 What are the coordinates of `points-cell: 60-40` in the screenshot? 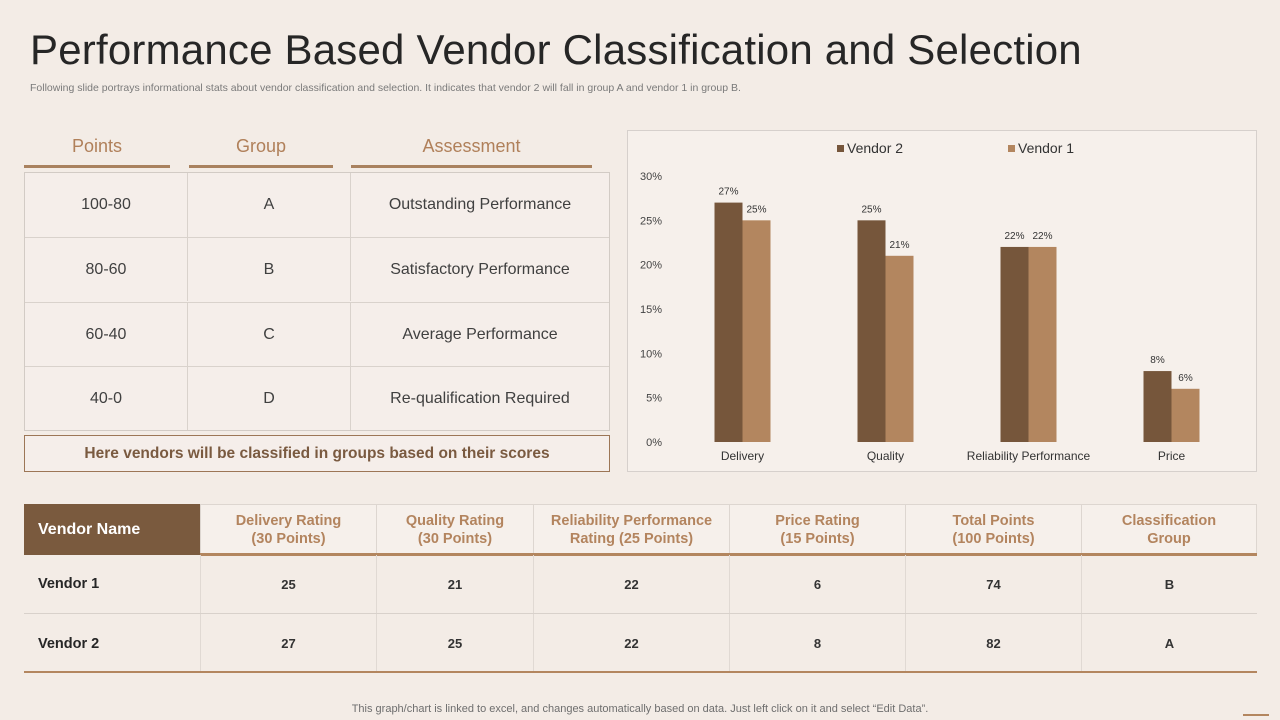 It's located at (106, 334).